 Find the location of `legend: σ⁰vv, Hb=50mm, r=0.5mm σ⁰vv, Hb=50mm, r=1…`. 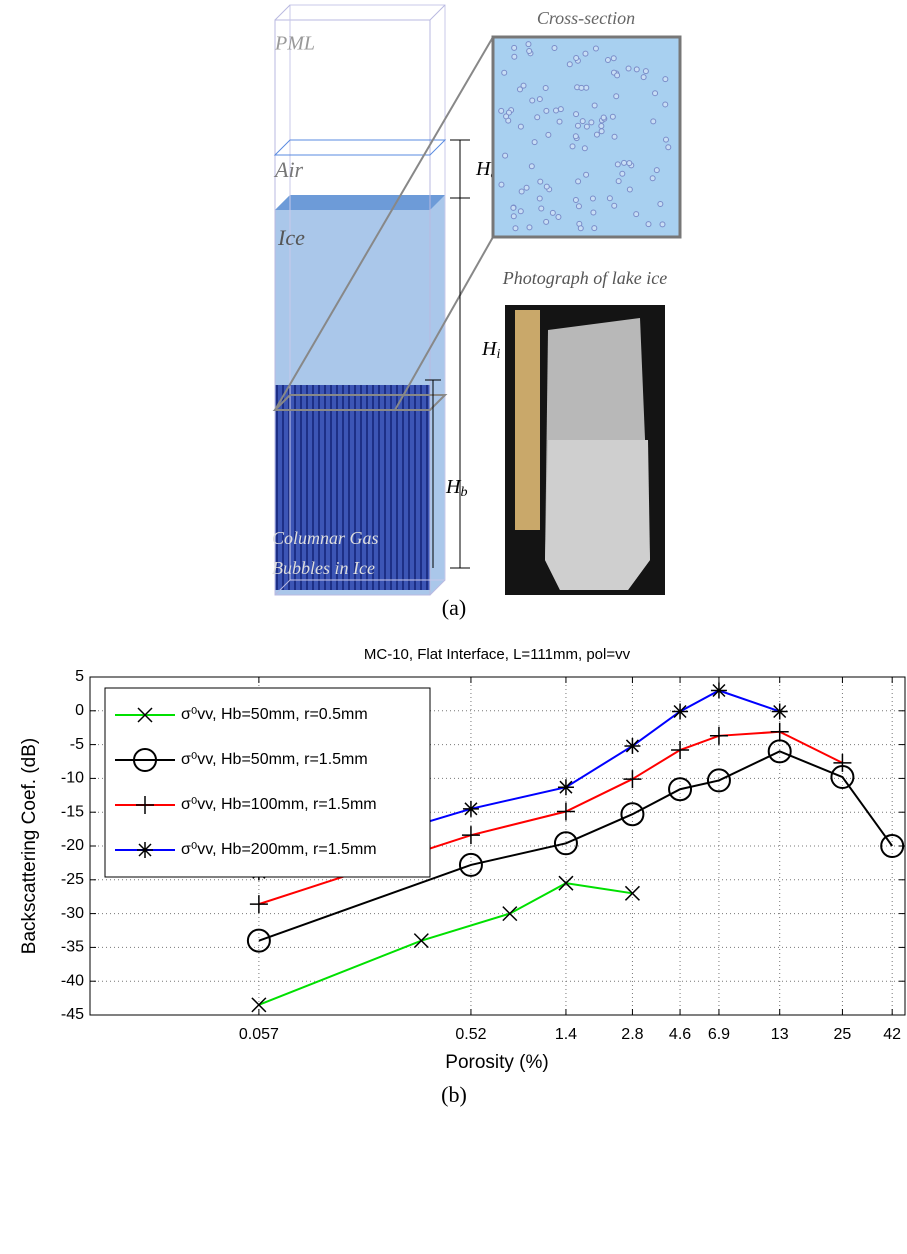

legend: σ⁰vv, Hb=50mm, r=0.5mm σ⁰vv, Hb=50mm, r=1… is located at coordinates (267, 782).